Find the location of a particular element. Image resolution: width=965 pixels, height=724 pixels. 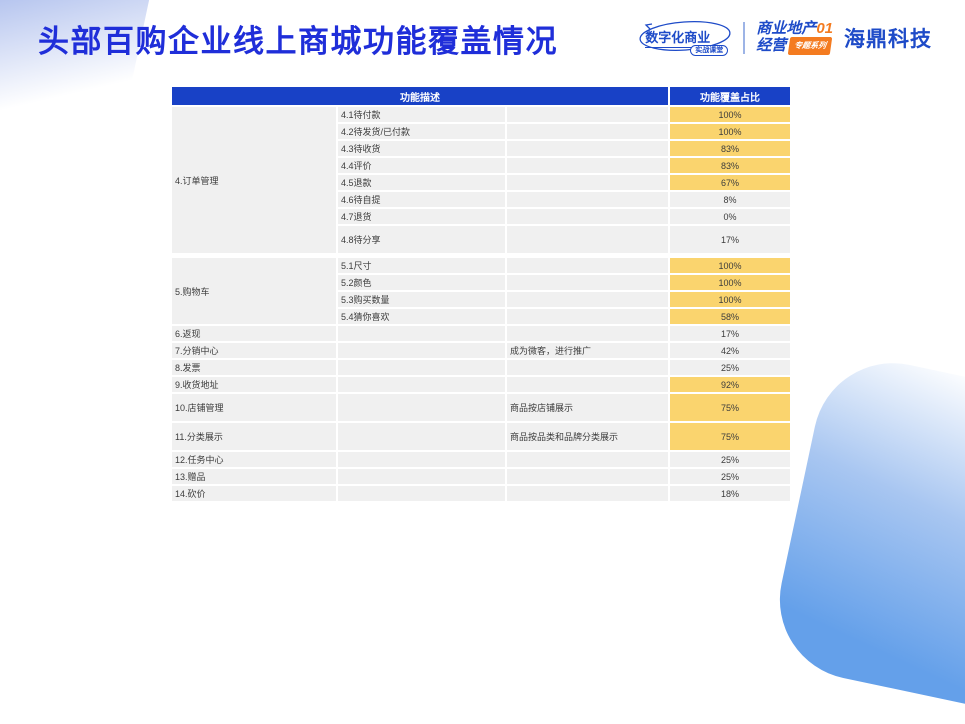

table-row: 5.4猜你喜欢 58% is located at coordinates (482, 316).